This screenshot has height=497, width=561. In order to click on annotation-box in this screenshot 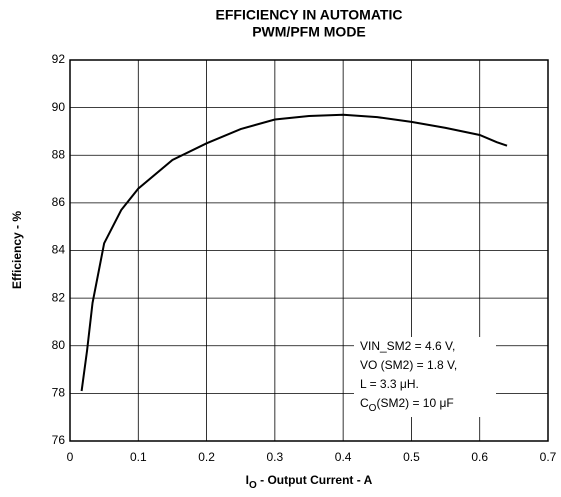, I will do `click(425, 377)`.